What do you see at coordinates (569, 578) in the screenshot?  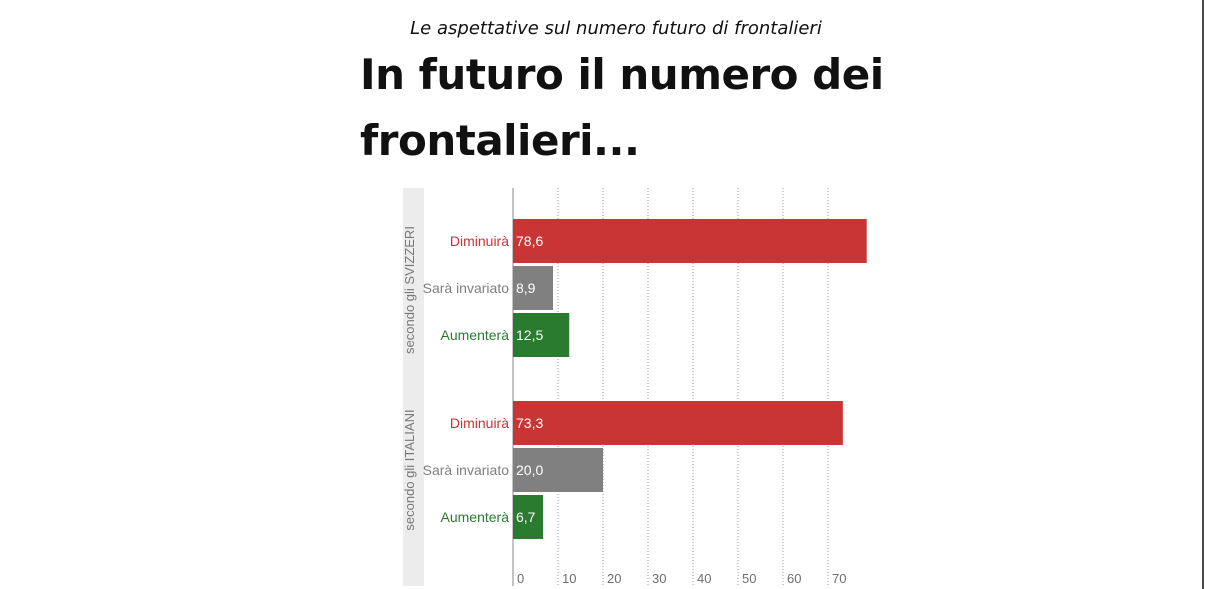 I see `x-tick-label-10: 10` at bounding box center [569, 578].